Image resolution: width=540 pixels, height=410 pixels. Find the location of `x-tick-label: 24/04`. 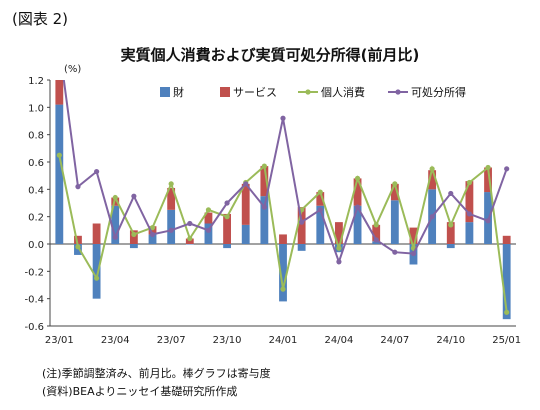

x-tick-label: 24/04 is located at coordinates (339, 340).